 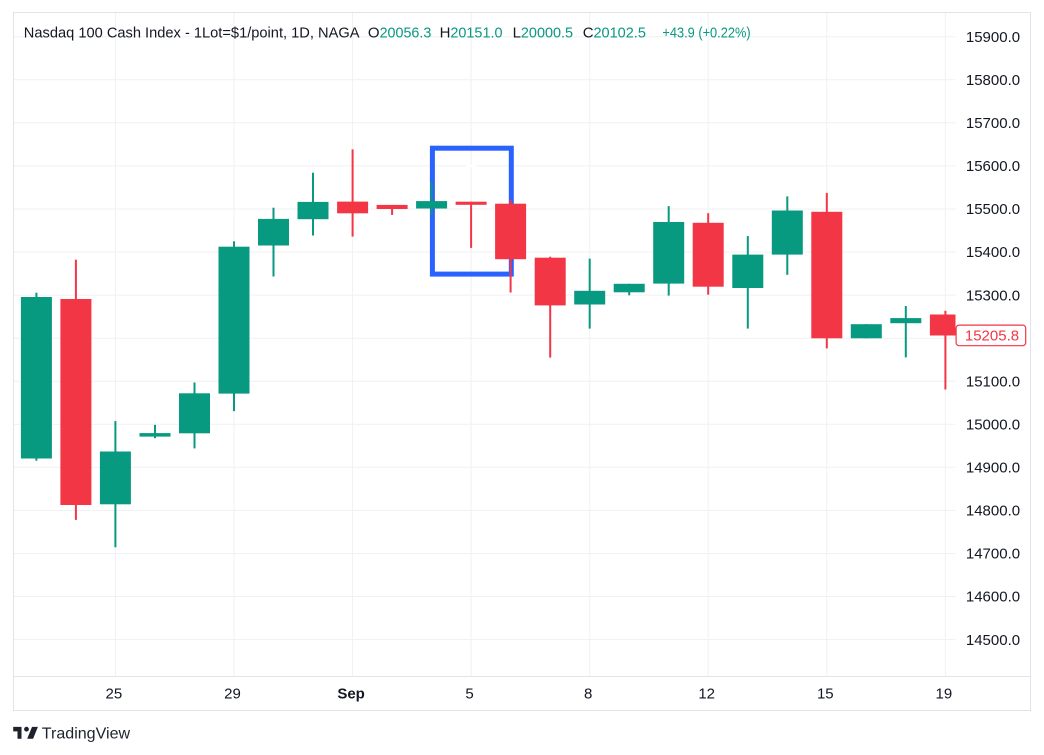 What do you see at coordinates (86, 734) in the screenshot?
I see `svg-text: TradingView` at bounding box center [86, 734].